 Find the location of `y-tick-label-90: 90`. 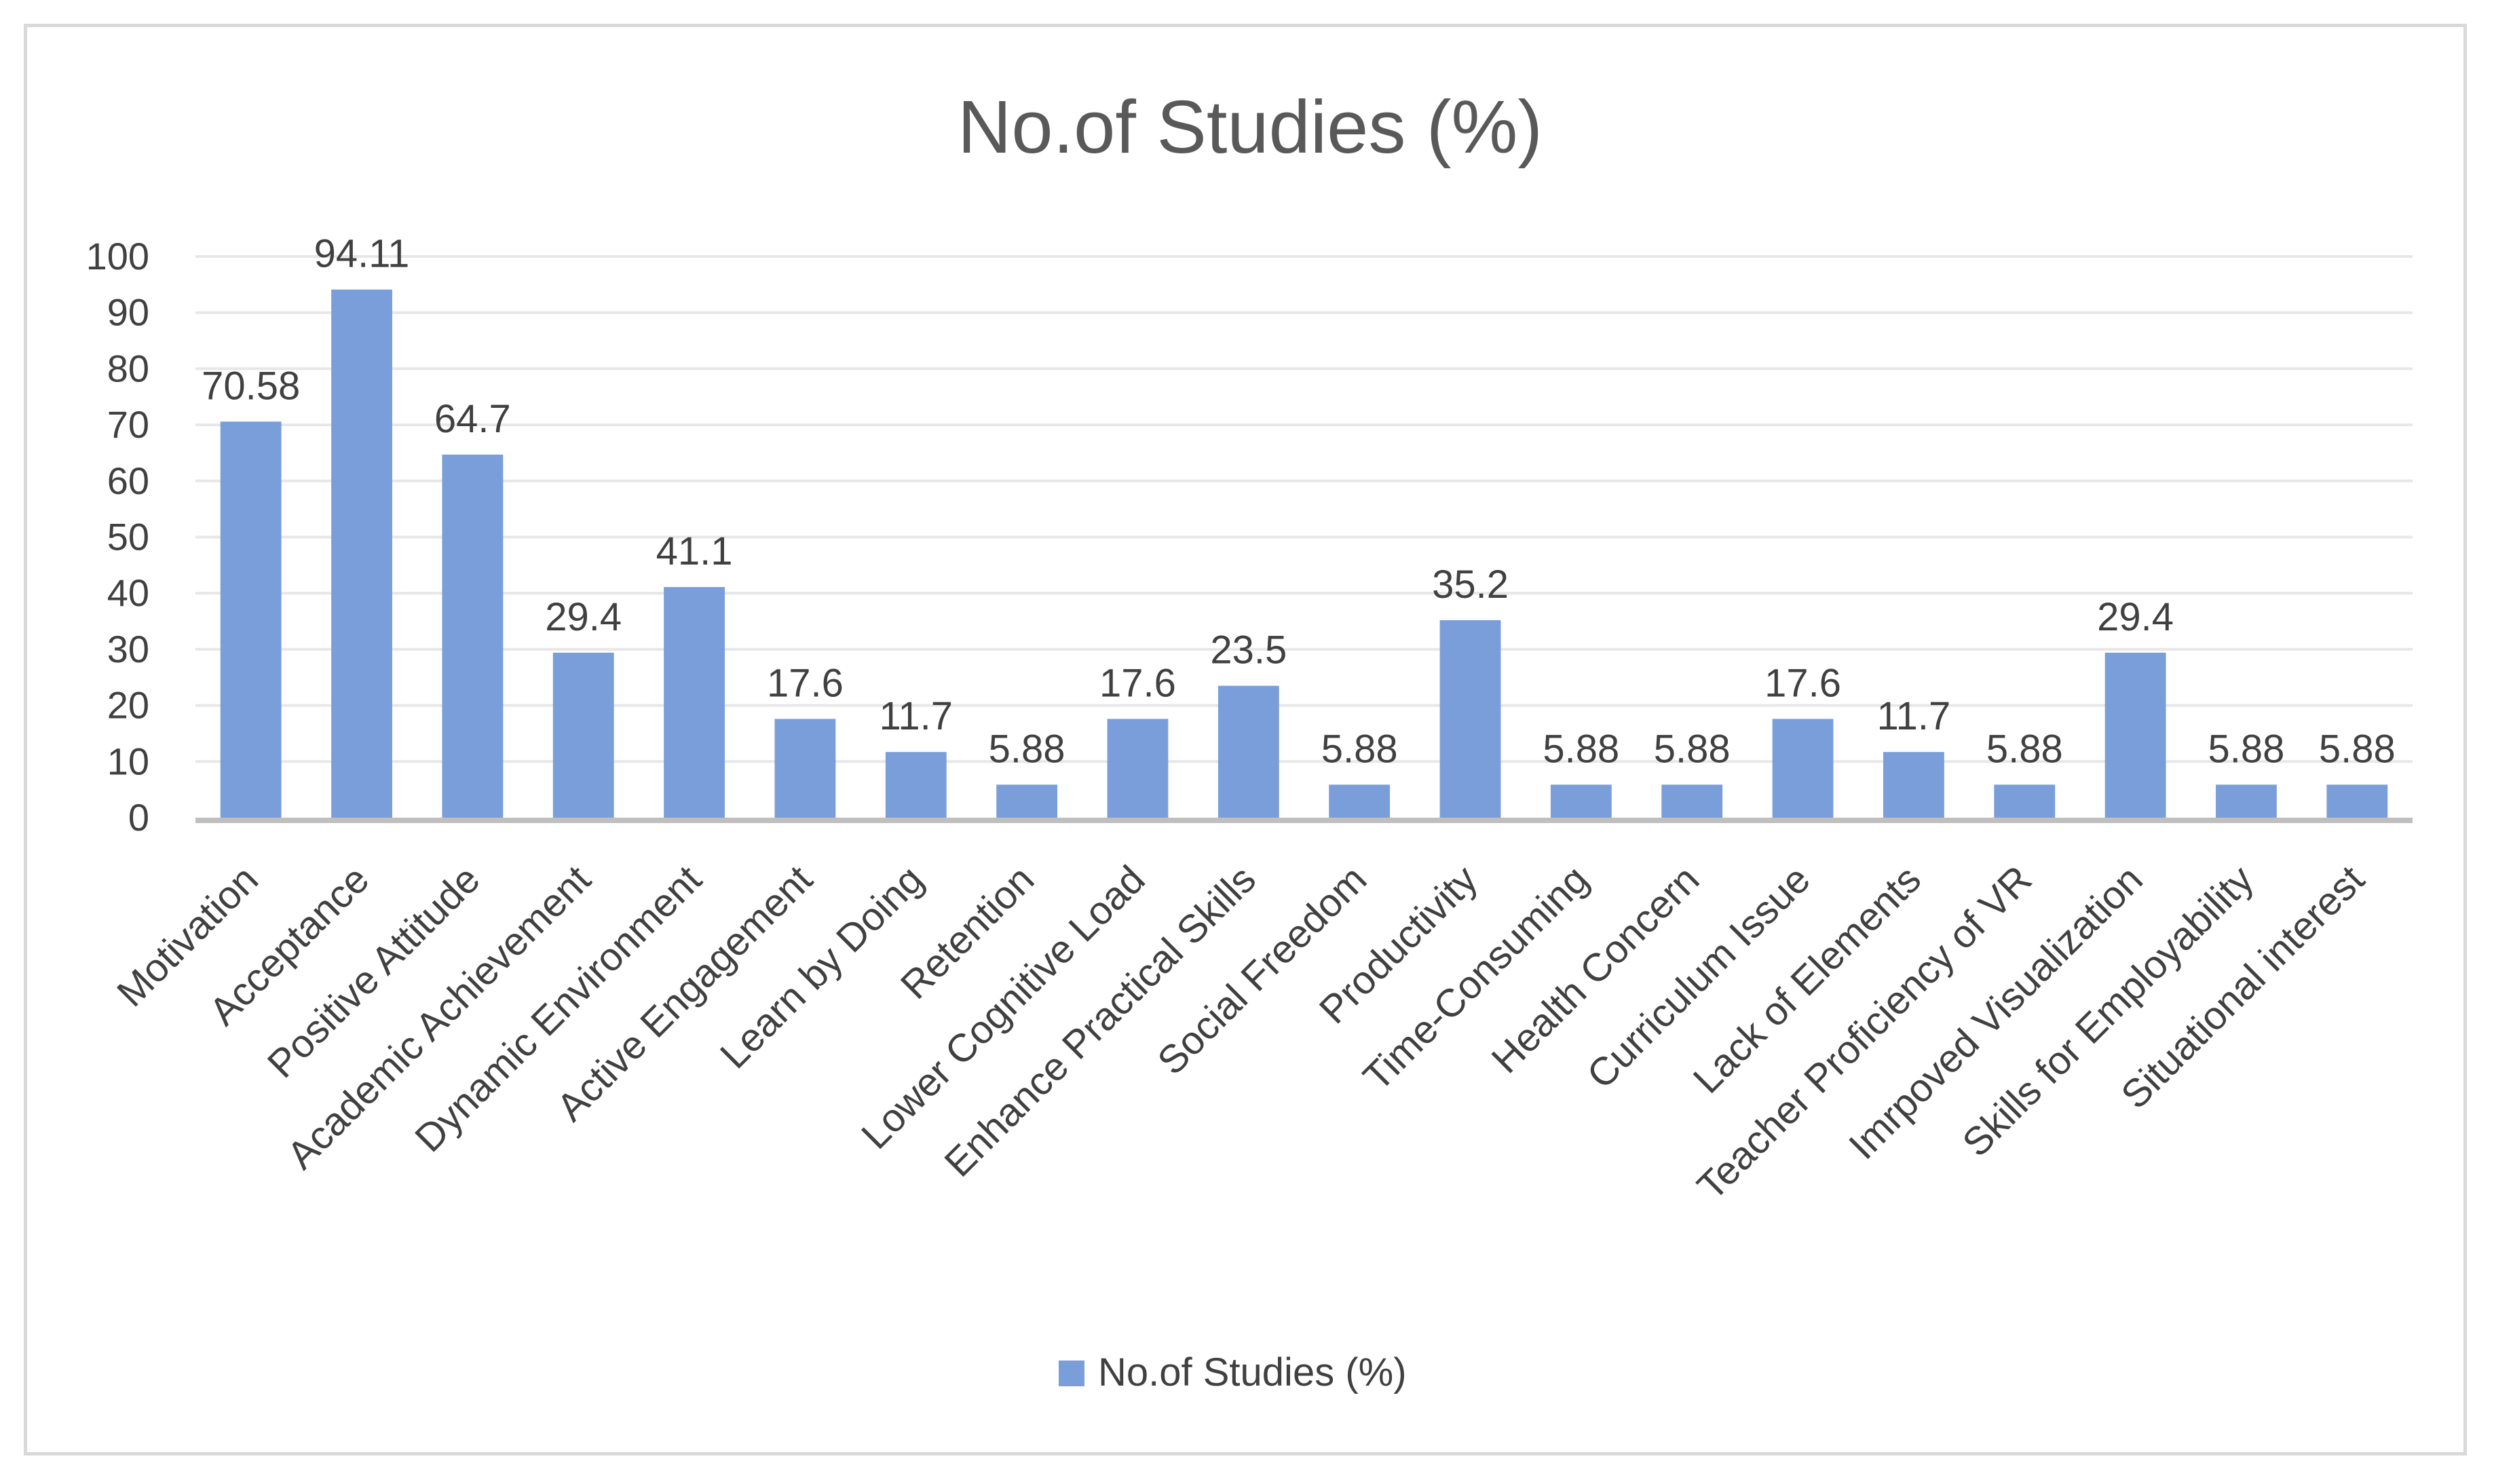

y-tick-label-90: 90 is located at coordinates (128, 312).